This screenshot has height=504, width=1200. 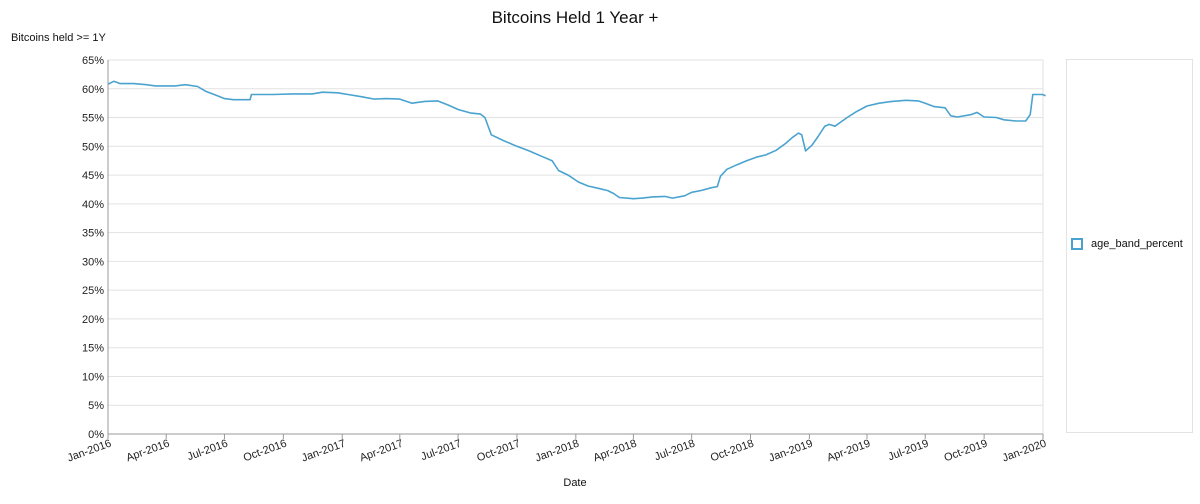 I want to click on x-tick-label: Jan-2017, so click(x=323, y=451).